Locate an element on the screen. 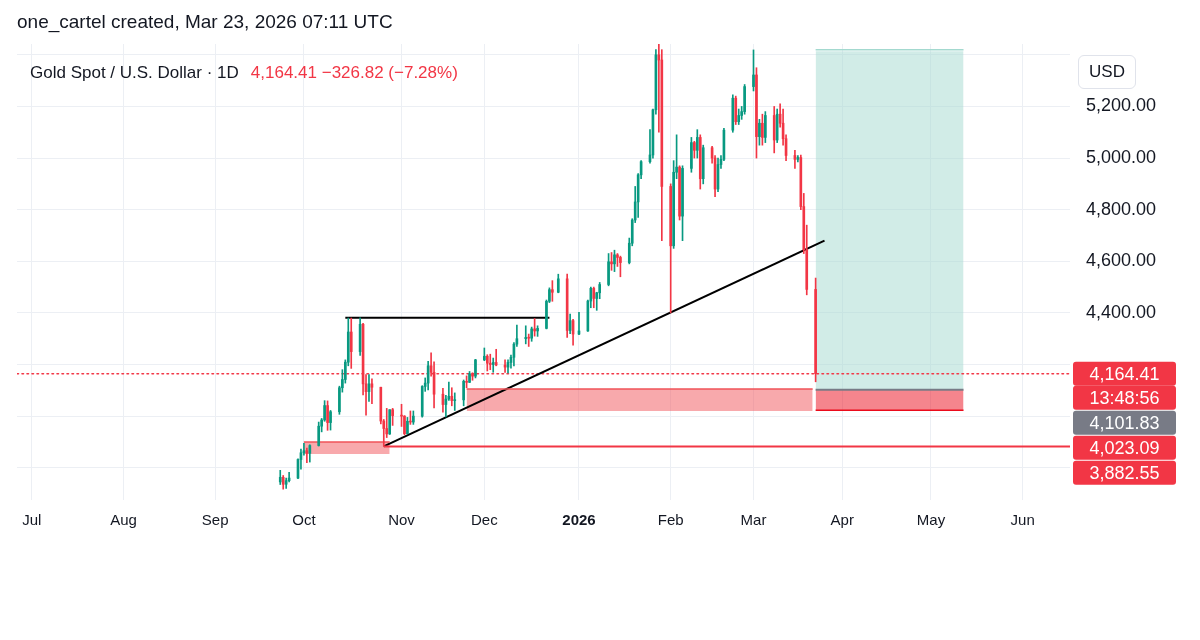 Image resolution: width=1200 pixels, height=640 pixels. text: 4,023.09 is located at coordinates (1124, 447).